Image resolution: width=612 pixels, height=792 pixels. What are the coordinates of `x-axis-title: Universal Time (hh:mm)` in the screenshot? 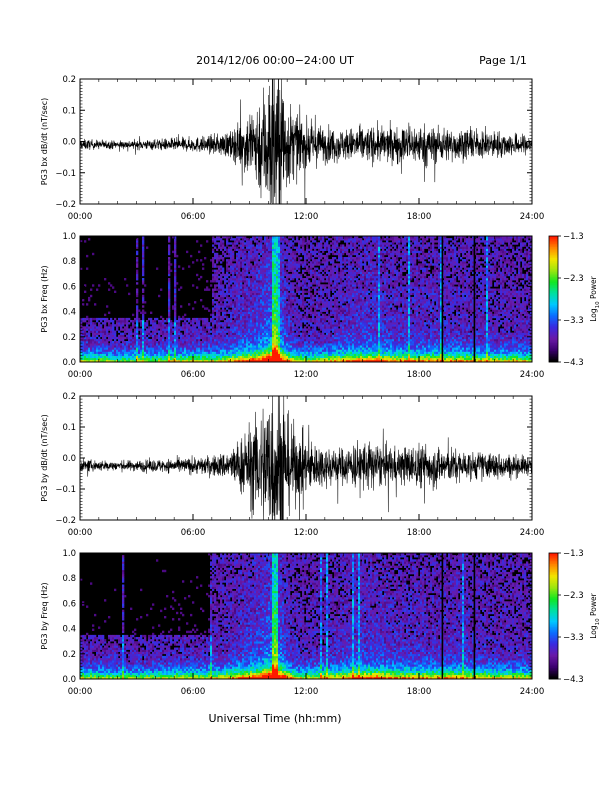 It's located at (275, 718).